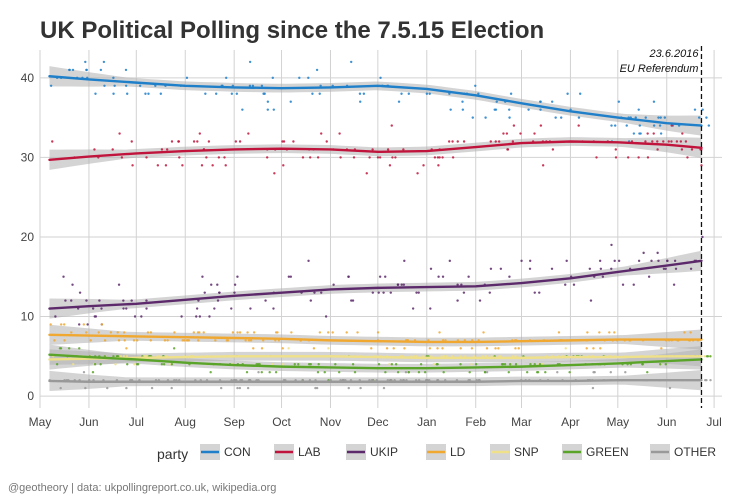 Image resolution: width=750 pixels, height=500 pixels. What do you see at coordinates (570, 422) in the screenshot?
I see `x-tick-label: Apr` at bounding box center [570, 422].